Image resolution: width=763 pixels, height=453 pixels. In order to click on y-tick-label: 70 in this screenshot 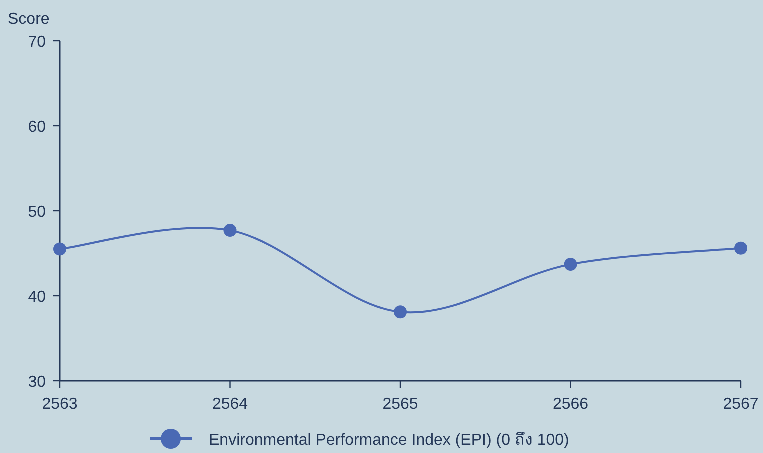, I will do `click(37, 42)`.